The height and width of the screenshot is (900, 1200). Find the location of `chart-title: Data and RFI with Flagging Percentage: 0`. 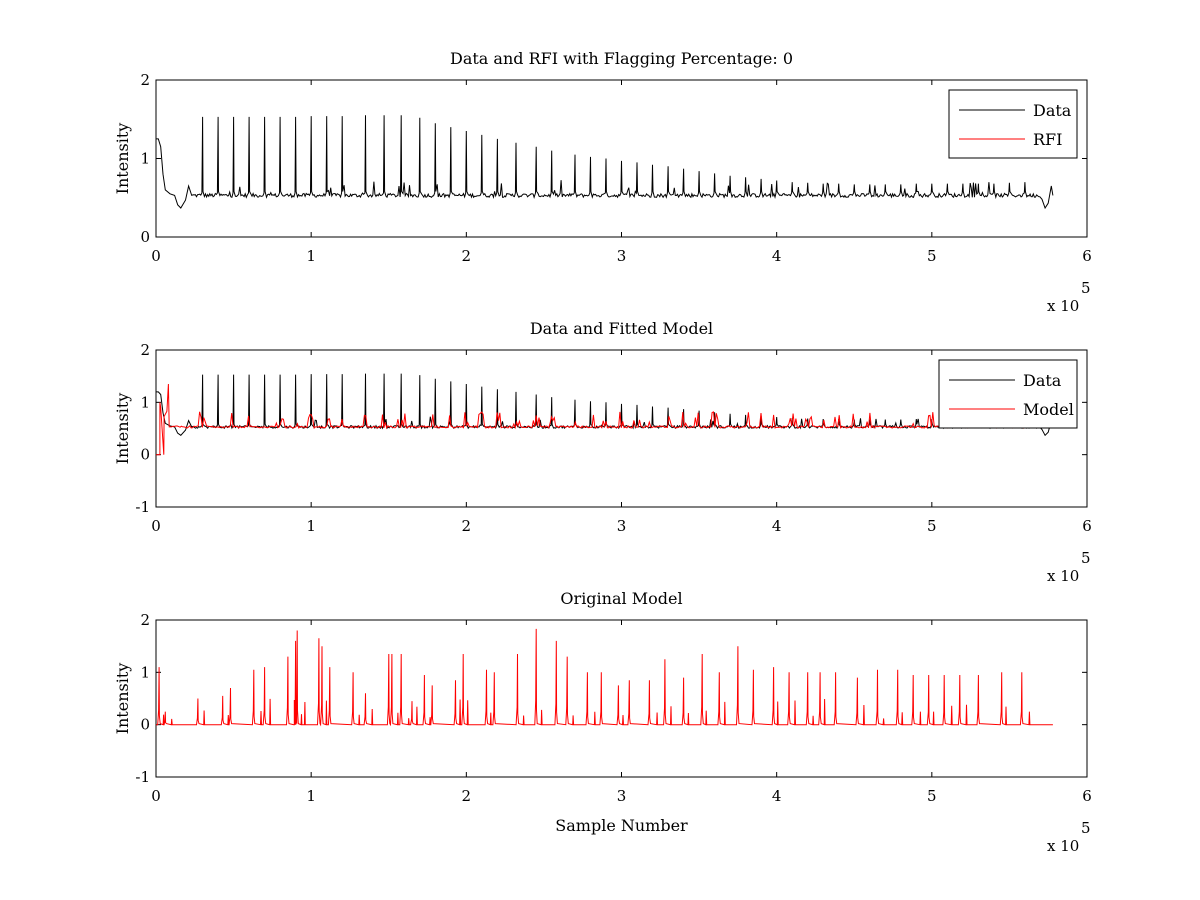

chart-title: Data and RFI with Flagging Percentage: 0 is located at coordinates (621, 58).